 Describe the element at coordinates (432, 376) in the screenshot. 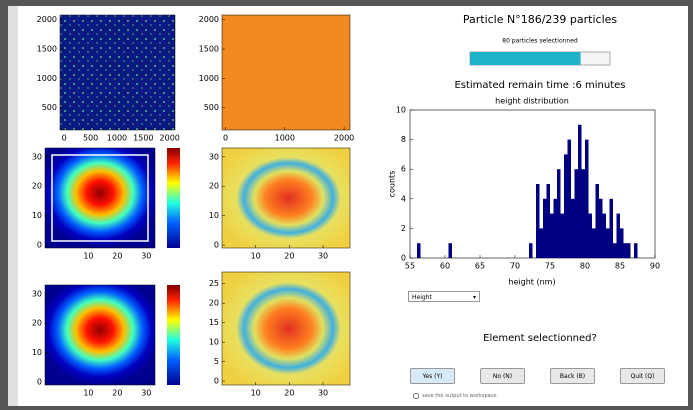

I see `action-button: Yes (Y)` at that location.